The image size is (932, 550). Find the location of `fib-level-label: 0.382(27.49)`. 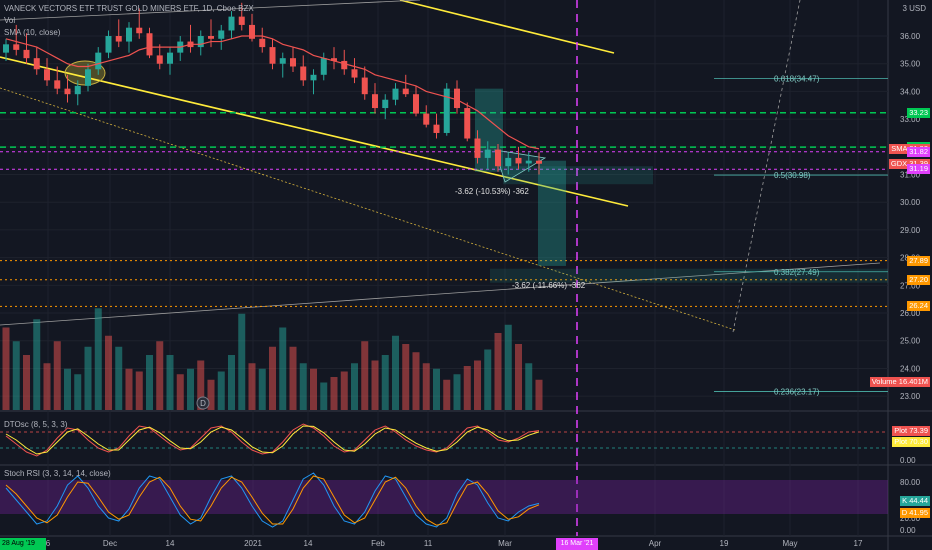

fib-level-label: 0.382(27.49) is located at coordinates (797, 272).